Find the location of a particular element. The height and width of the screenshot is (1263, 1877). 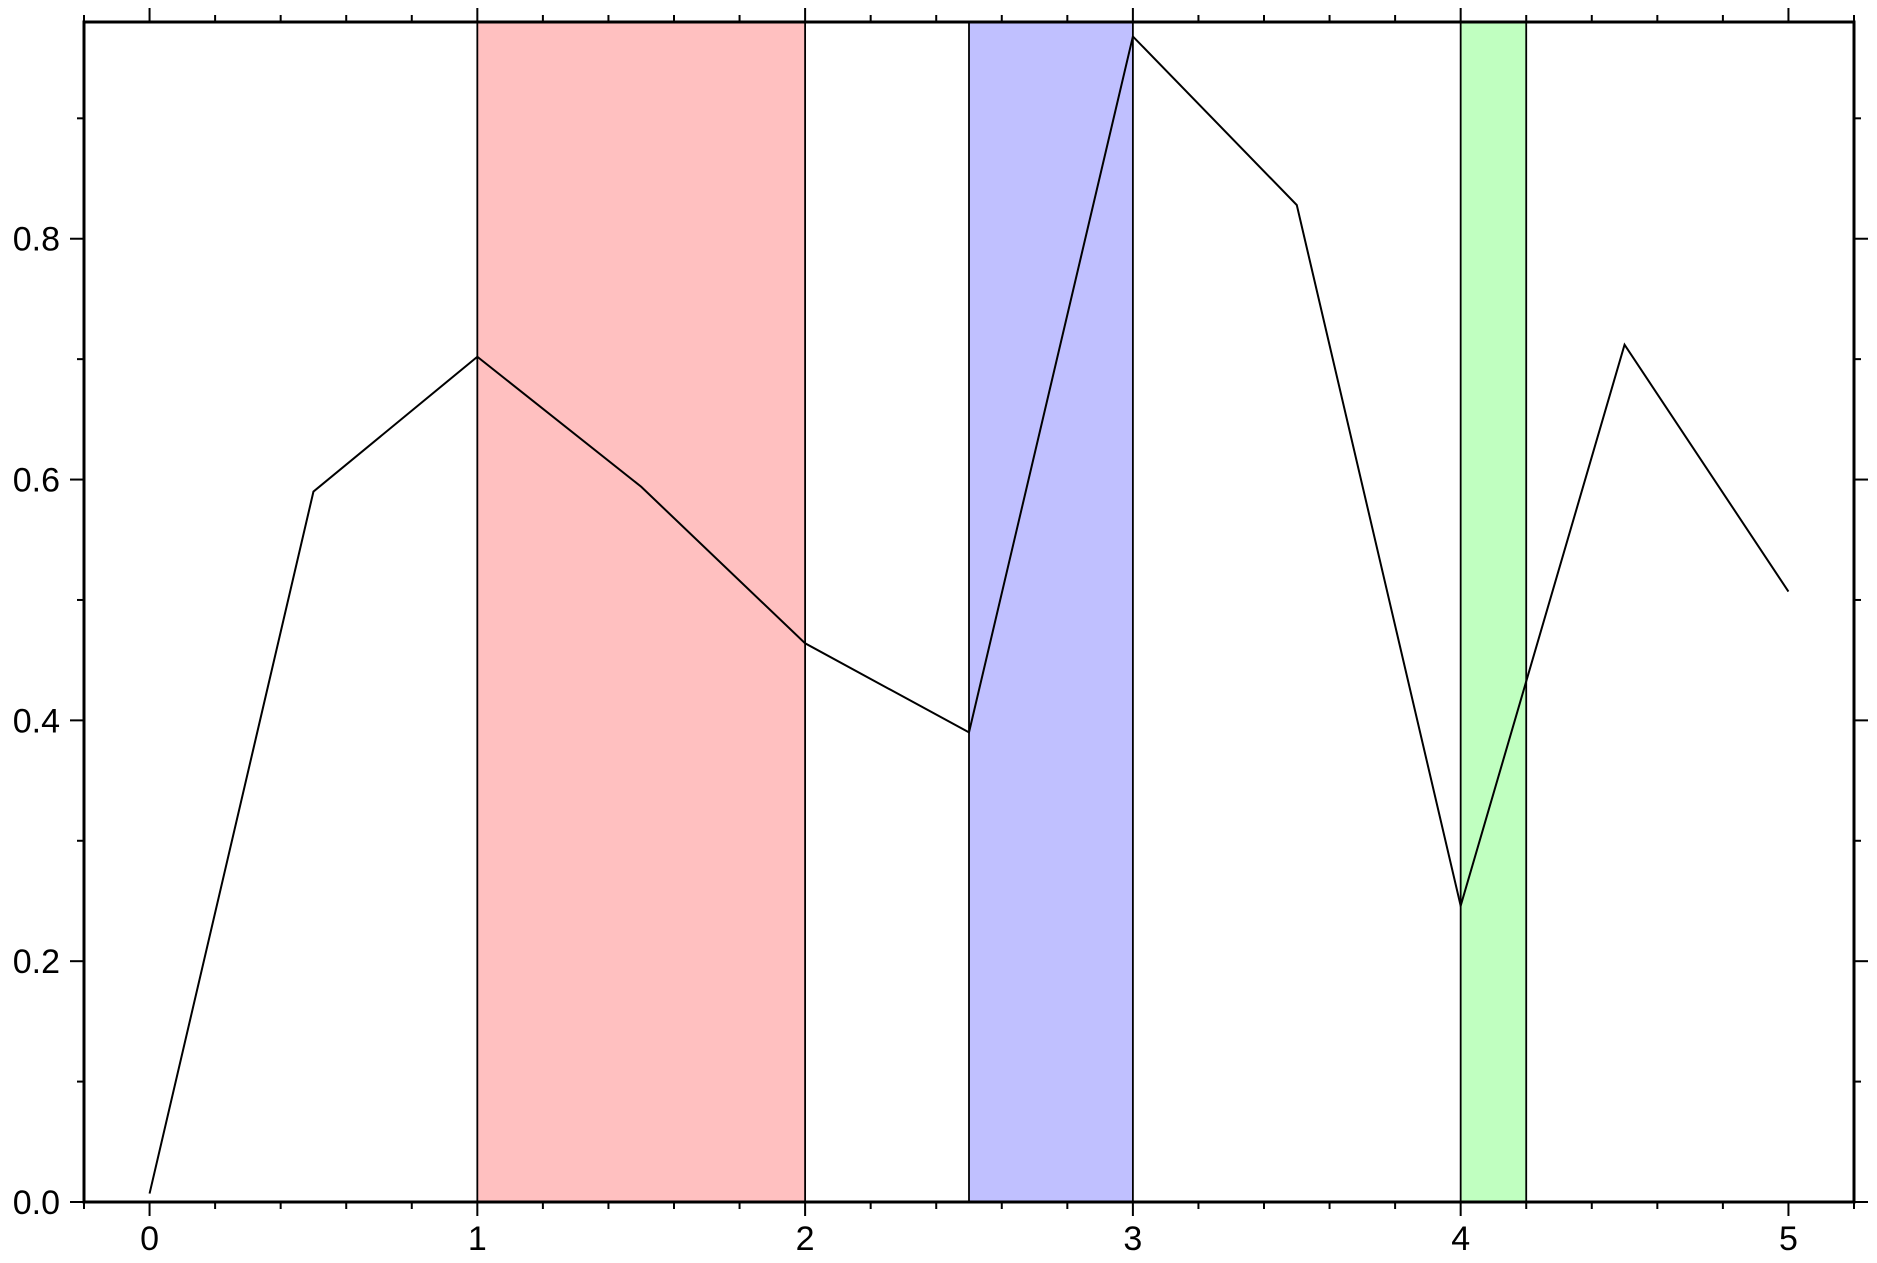

x-tick-label: 5 is located at coordinates (1788, 1239).